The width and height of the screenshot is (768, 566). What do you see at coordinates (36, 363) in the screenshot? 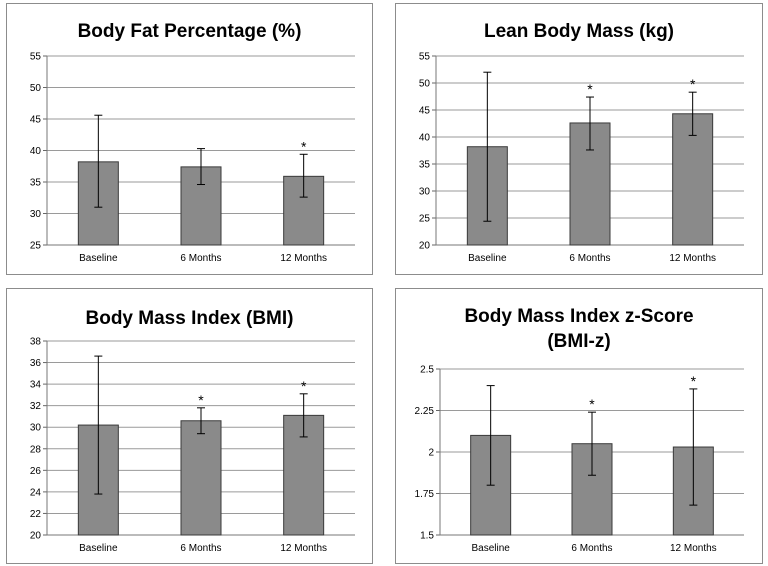
I see `y-tick-label: 36` at bounding box center [36, 363].